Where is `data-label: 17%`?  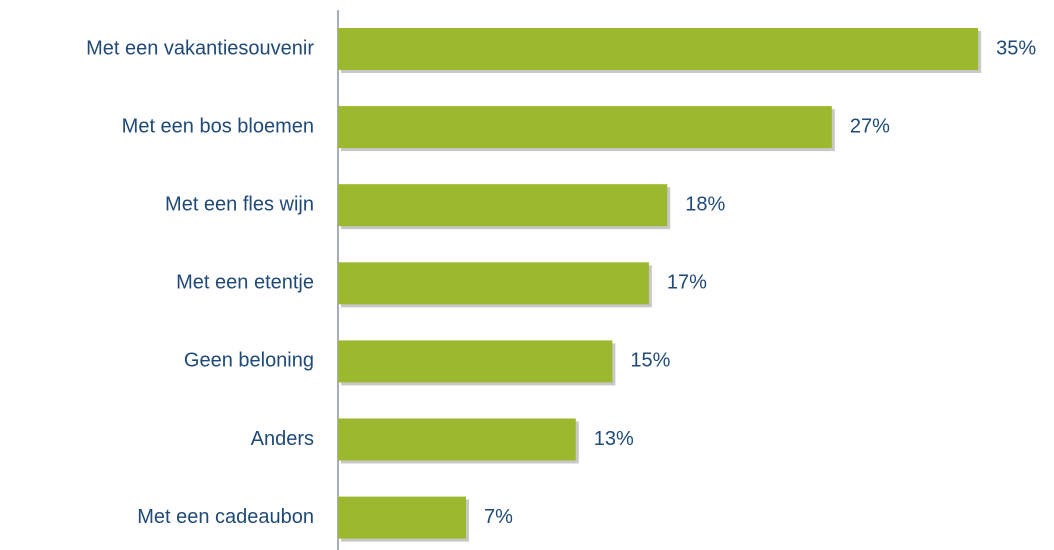
data-label: 17% is located at coordinates (687, 283).